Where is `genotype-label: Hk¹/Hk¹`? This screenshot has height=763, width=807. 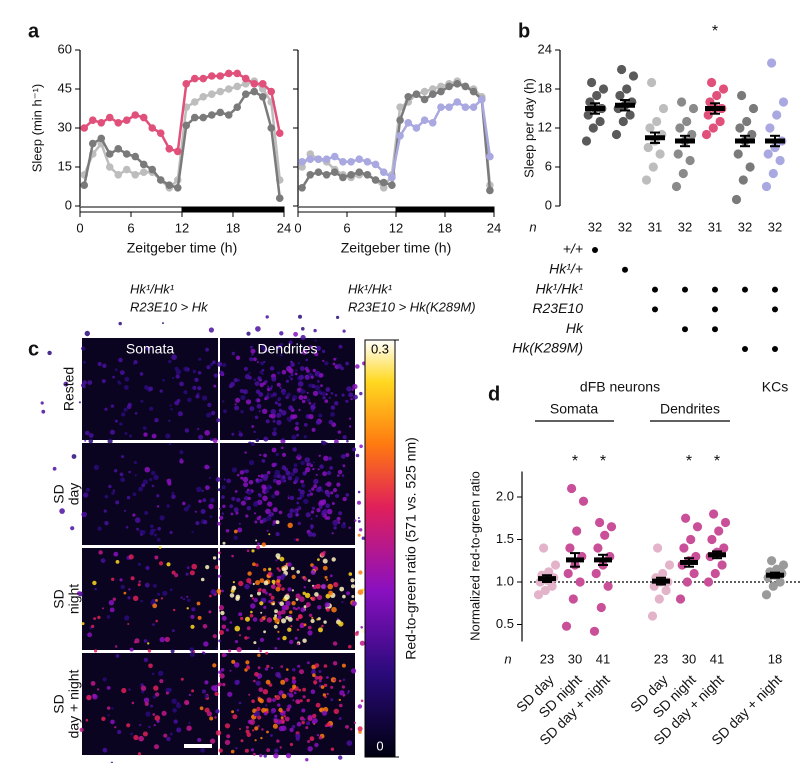 genotype-label: Hk¹/Hk¹ is located at coordinates (560, 288).